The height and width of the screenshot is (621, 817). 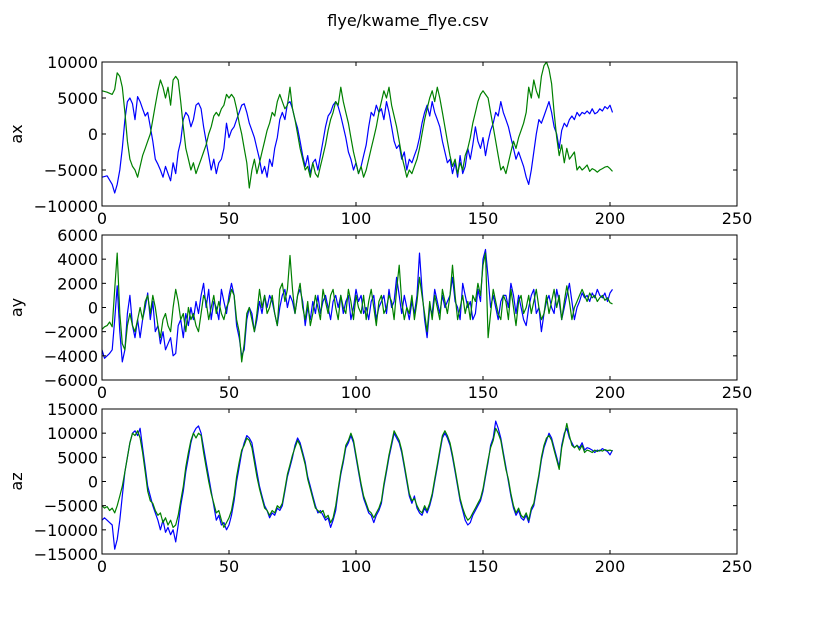 What do you see at coordinates (66, 554) in the screenshot?
I see `y-tick-label: −15000` at bounding box center [66, 554].